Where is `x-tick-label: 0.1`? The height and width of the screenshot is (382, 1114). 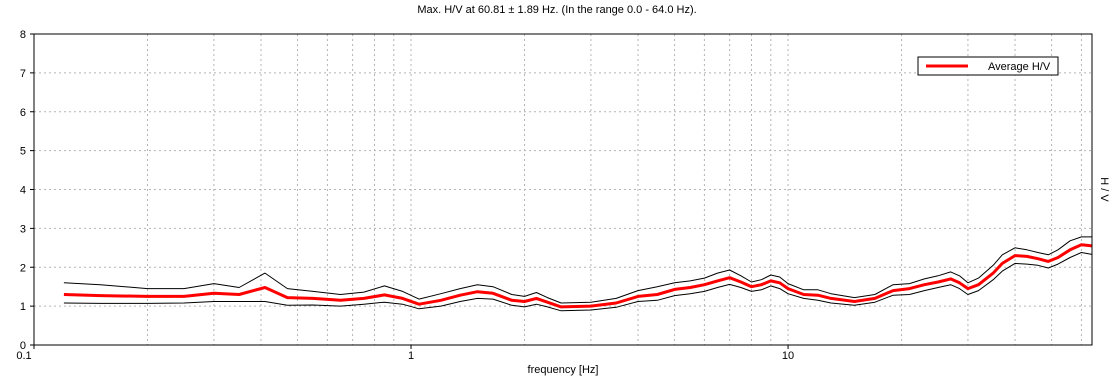
x-tick-label: 0.1 is located at coordinates (23, 356).